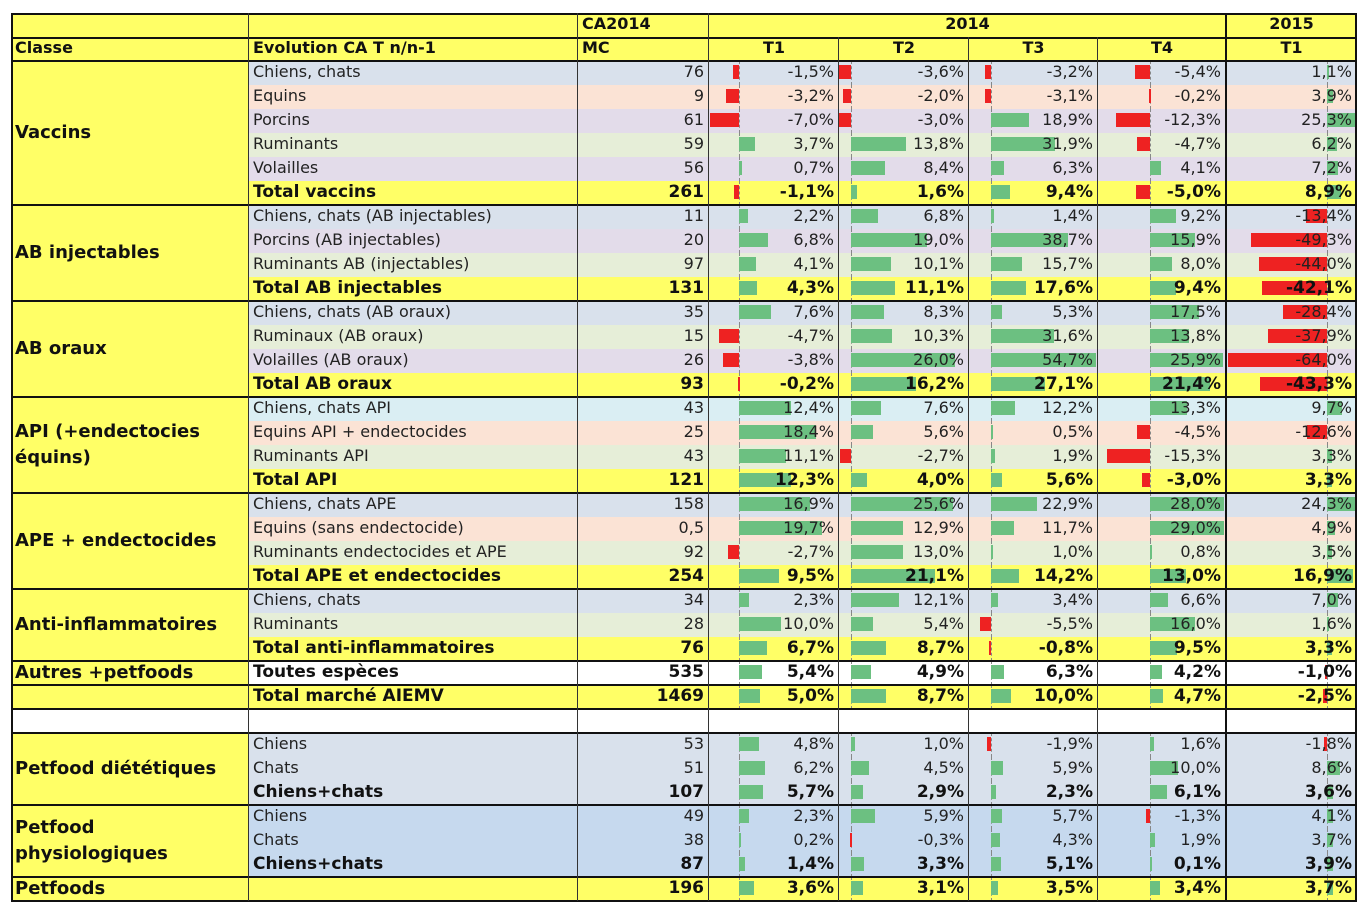 The width and height of the screenshot is (1370, 924). What do you see at coordinates (1033, 889) in the screenshot?
I see `row-t3-cell: 3,5%` at bounding box center [1033, 889].